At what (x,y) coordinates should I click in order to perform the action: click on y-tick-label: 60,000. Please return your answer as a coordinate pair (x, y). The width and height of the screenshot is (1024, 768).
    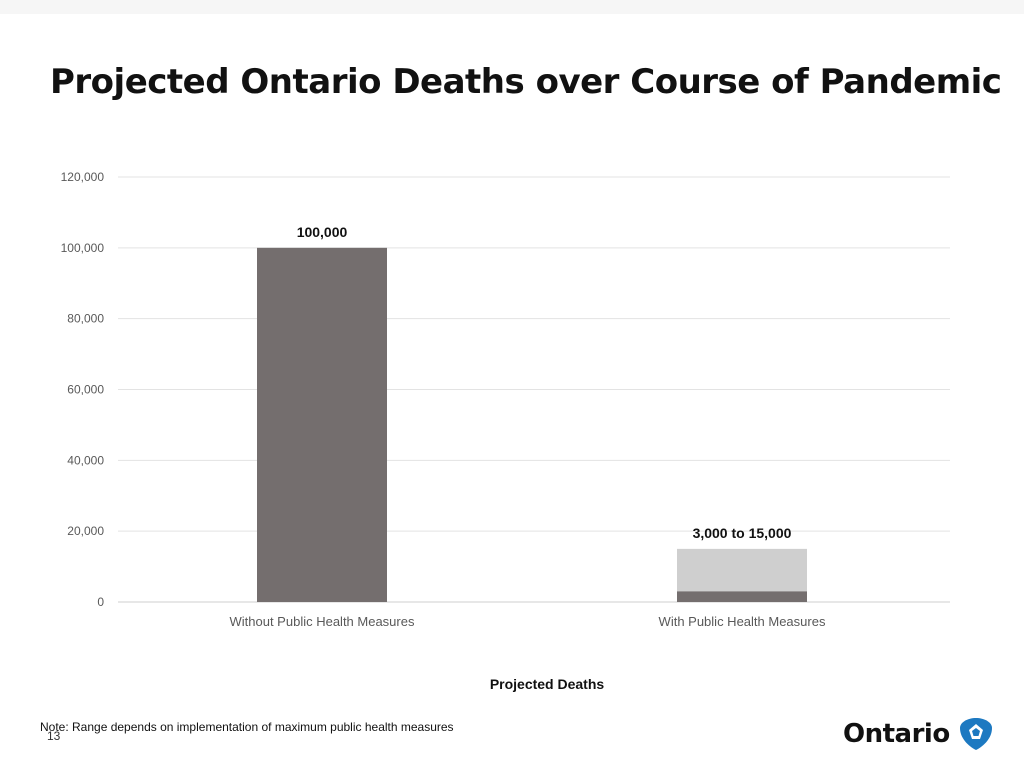
    Looking at the image, I should click on (85, 390).